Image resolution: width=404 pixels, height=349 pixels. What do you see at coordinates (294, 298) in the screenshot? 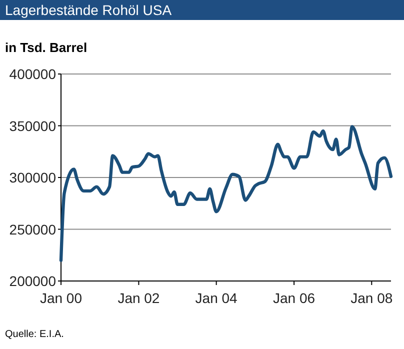
I see `x-tick-label: Jan 06` at bounding box center [294, 298].